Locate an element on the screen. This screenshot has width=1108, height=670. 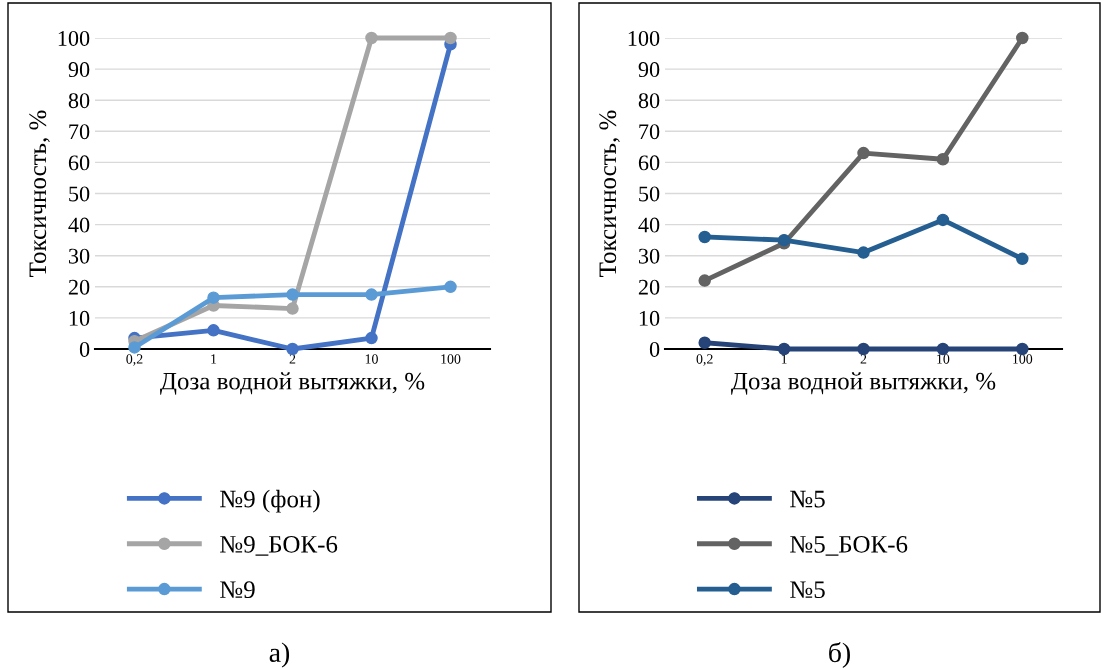
legend-label: №9 is located at coordinates (237, 590).